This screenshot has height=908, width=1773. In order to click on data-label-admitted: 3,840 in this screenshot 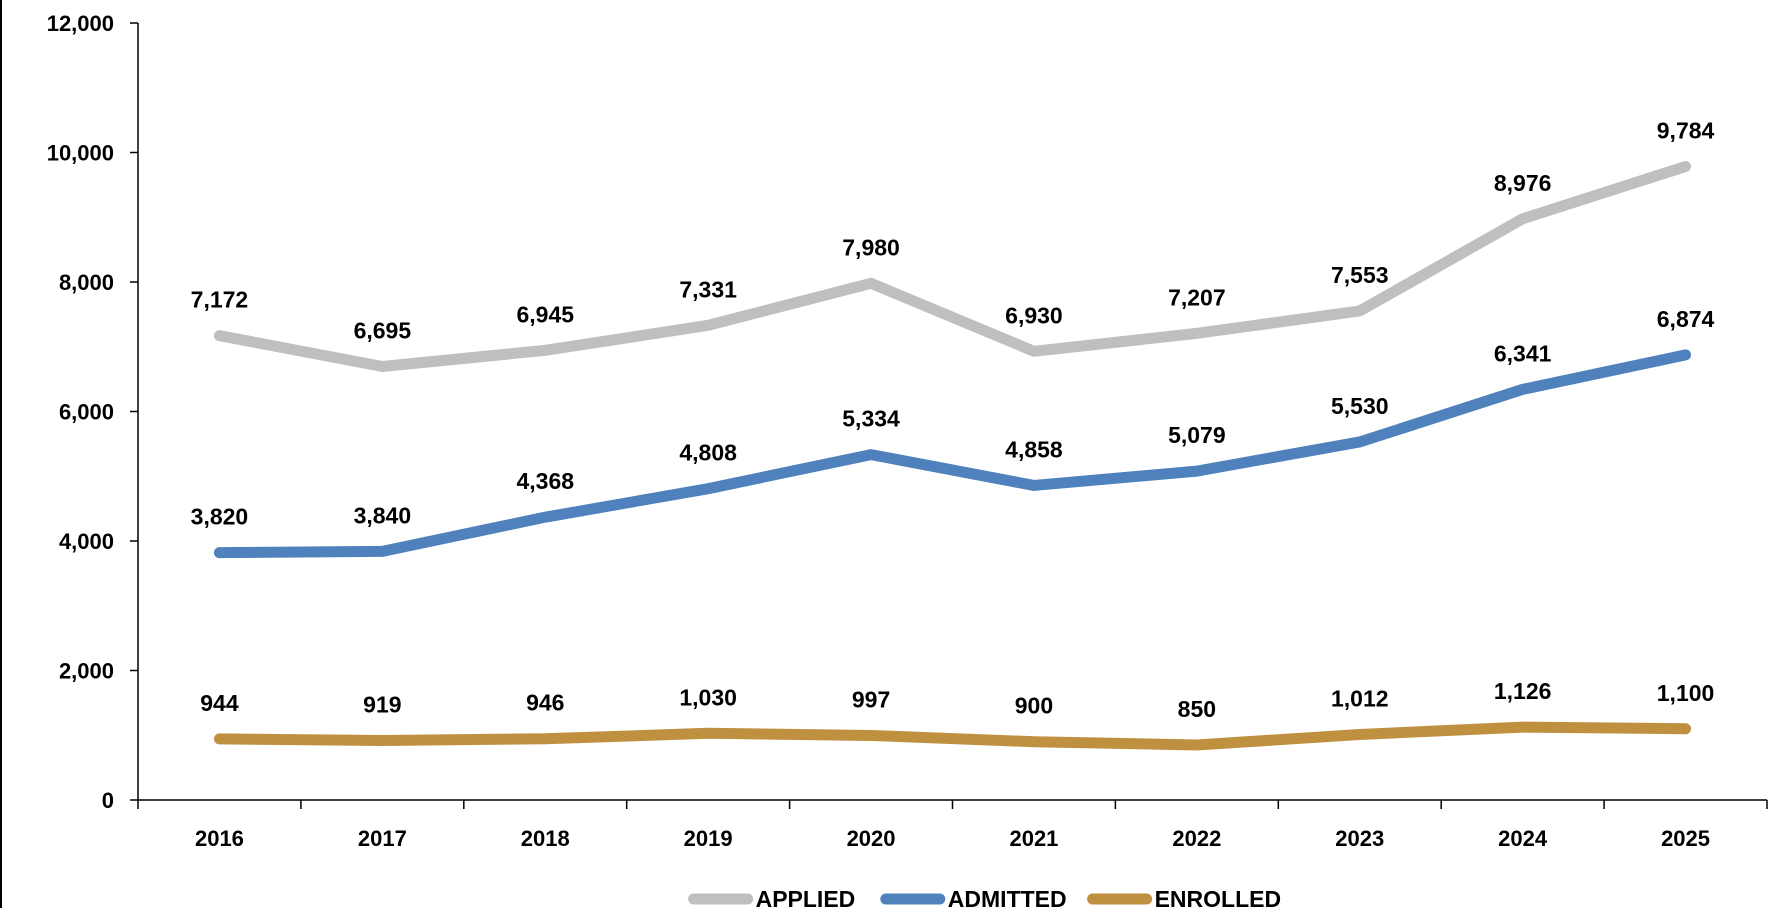, I will do `click(383, 515)`.